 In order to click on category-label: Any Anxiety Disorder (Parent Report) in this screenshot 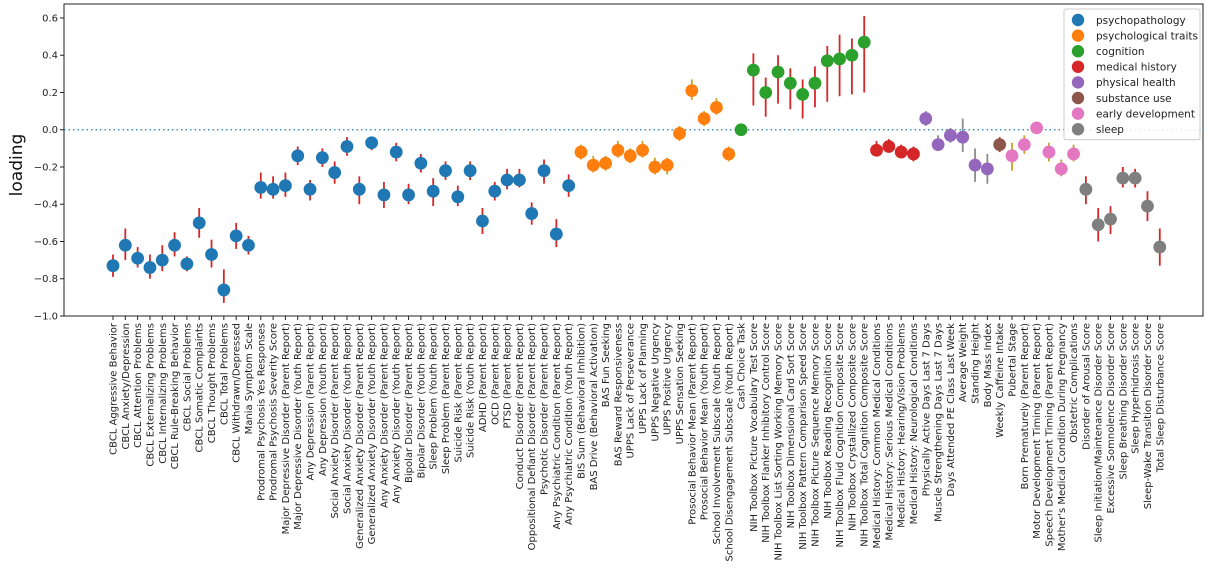, I will do `click(384, 415)`.